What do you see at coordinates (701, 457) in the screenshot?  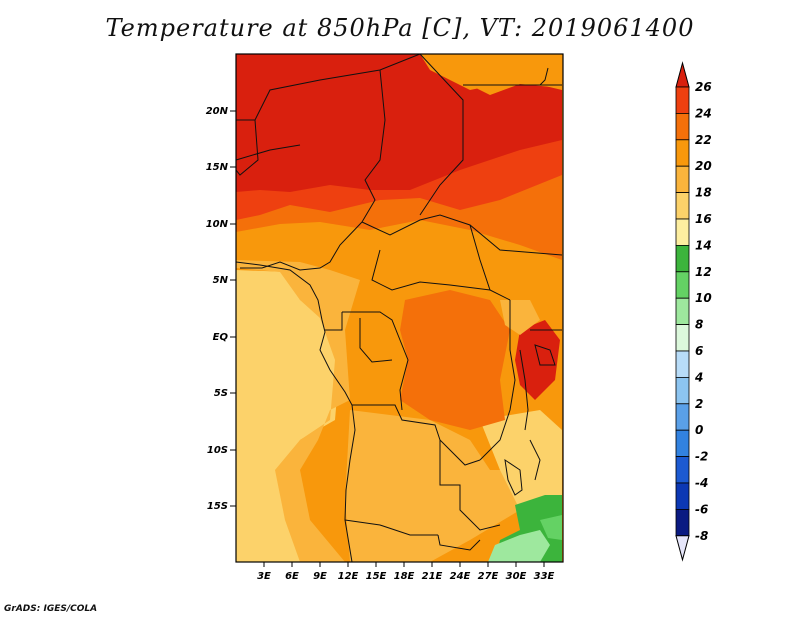 I see `colorbar-label: -2` at bounding box center [701, 457].